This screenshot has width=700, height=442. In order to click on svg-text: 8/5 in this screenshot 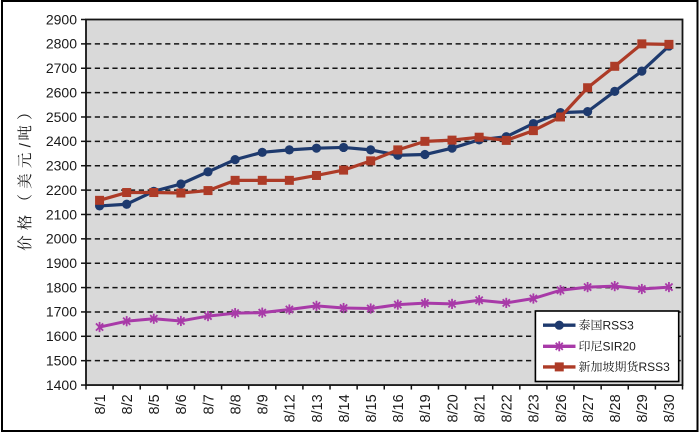, I will do `click(155, 404)`.